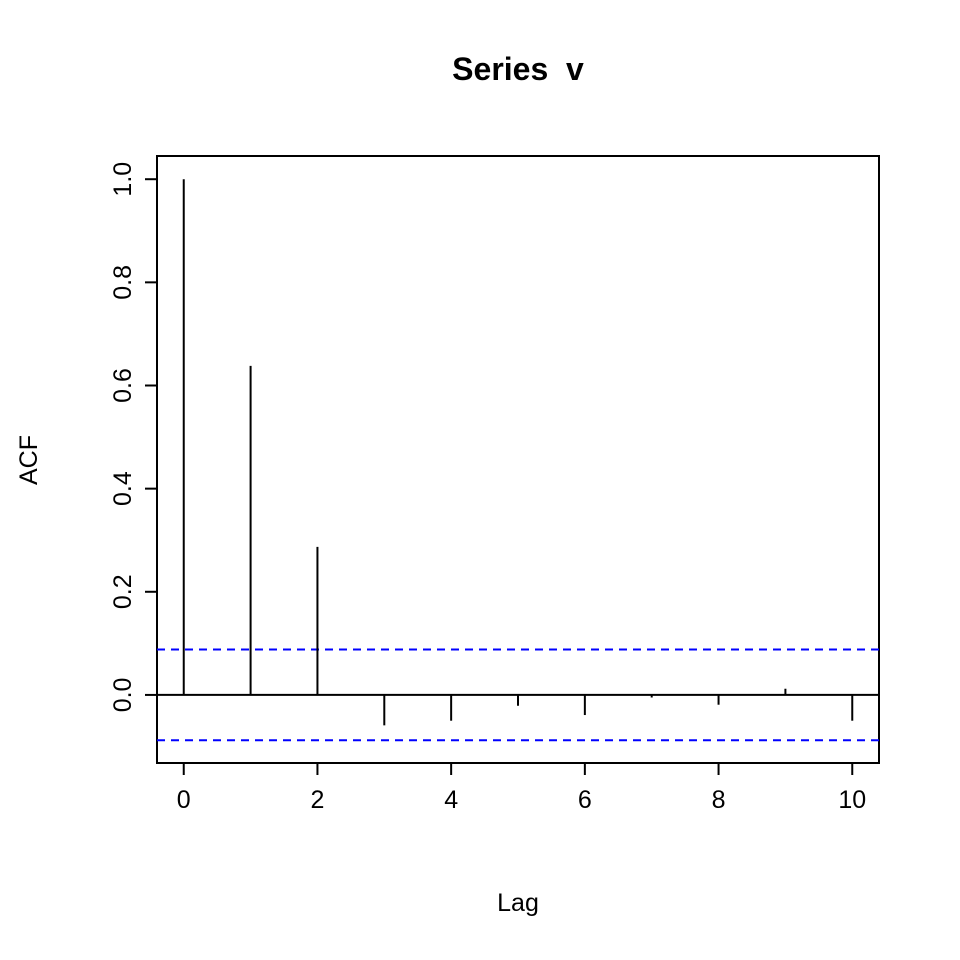  Describe the element at coordinates (719, 800) in the screenshot. I see `x-tick-label: 8` at that location.